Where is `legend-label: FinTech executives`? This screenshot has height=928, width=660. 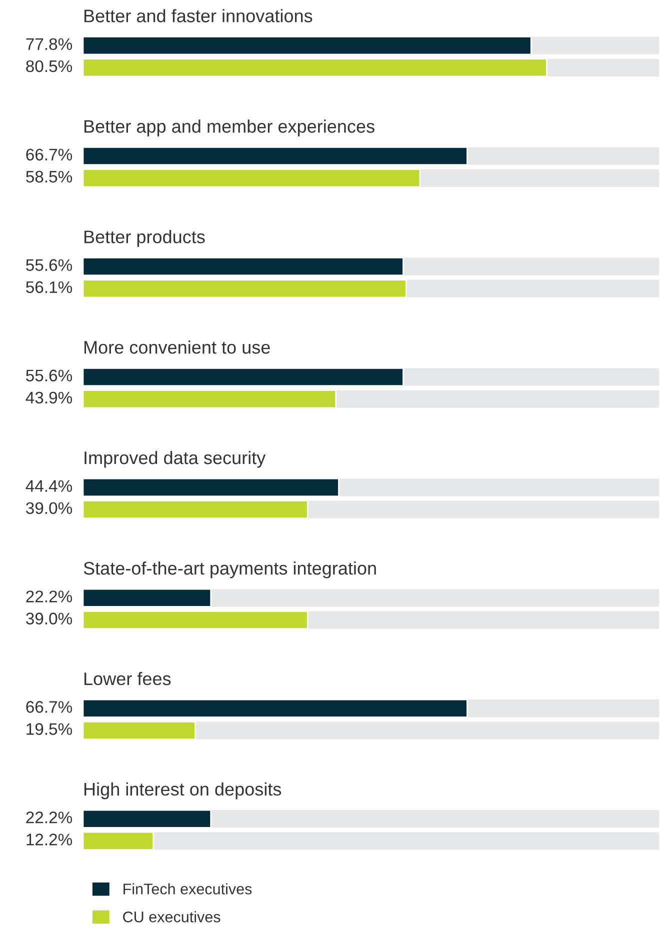 legend-label: FinTech executives is located at coordinates (188, 888).